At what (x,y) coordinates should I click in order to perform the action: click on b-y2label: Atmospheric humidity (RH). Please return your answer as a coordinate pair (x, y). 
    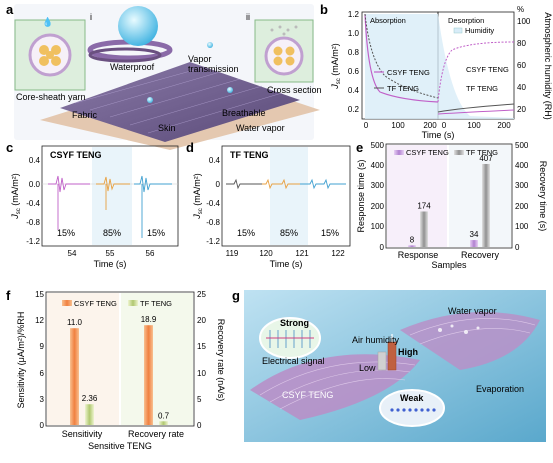
    Looking at the image, I should click on (548, 66).